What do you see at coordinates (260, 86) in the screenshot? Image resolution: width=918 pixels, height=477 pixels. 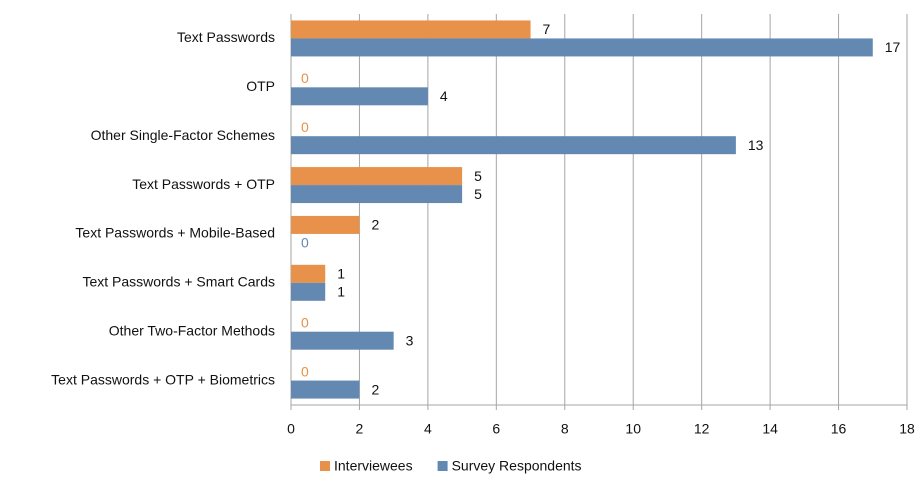 I see `y-tick-label: OTP` at bounding box center [260, 86].